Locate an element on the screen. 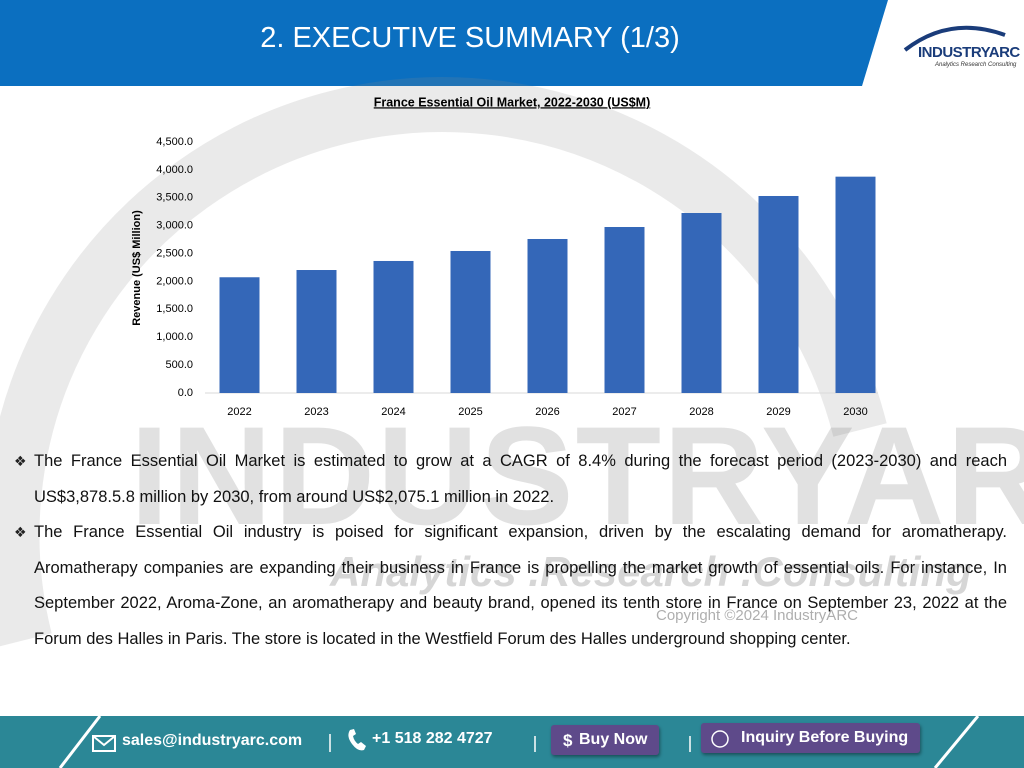 Image resolution: width=1024 pixels, height=768 pixels. logo: INDUSTRYARC is located at coordinates (969, 52).